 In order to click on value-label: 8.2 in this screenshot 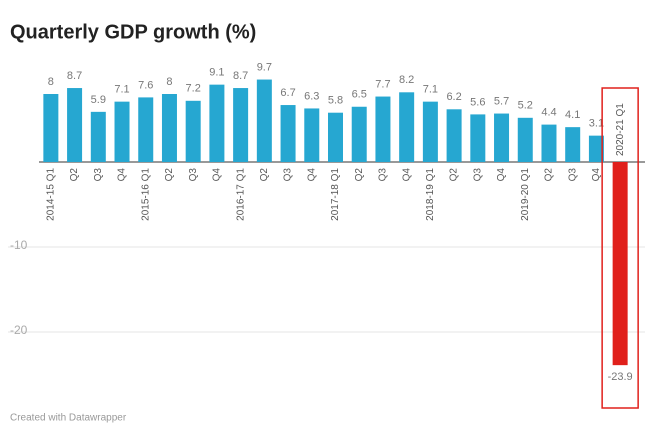, I will do `click(406, 80)`.